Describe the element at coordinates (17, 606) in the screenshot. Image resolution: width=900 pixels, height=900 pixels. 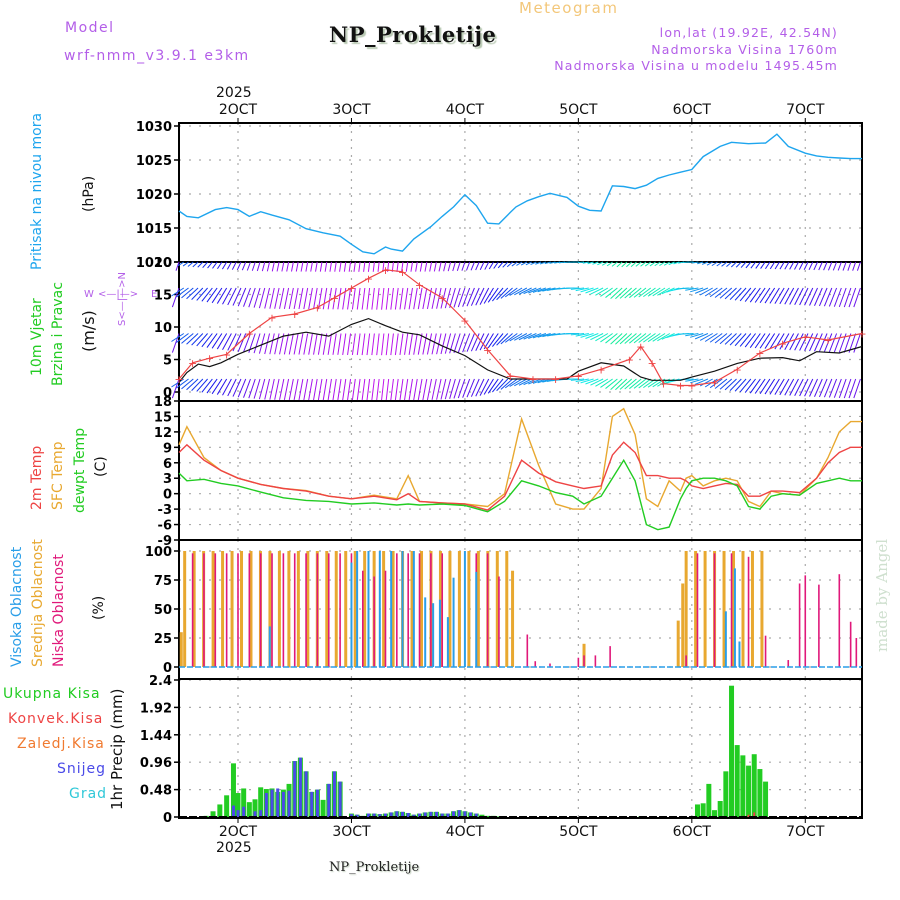
I see `cloud-high-title: Visoka Oblacnost` at that location.